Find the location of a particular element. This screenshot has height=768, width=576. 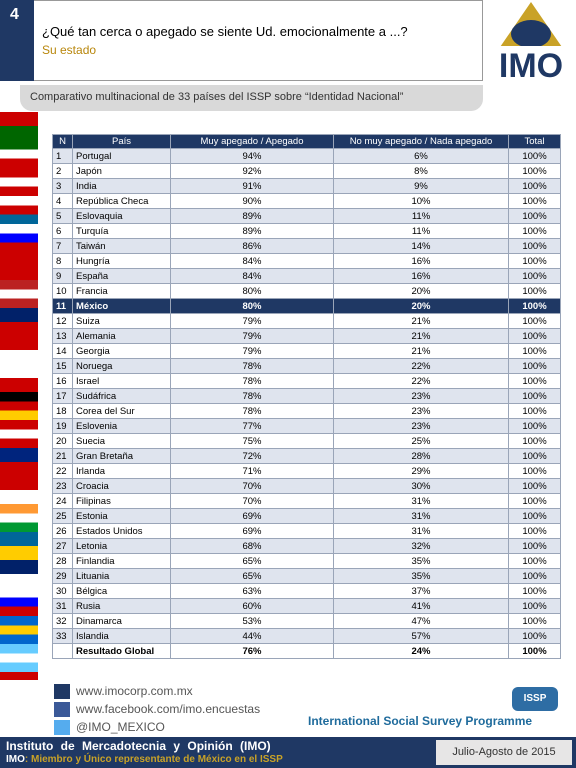

table-cell: Gran Bretaña is located at coordinates (121, 456).